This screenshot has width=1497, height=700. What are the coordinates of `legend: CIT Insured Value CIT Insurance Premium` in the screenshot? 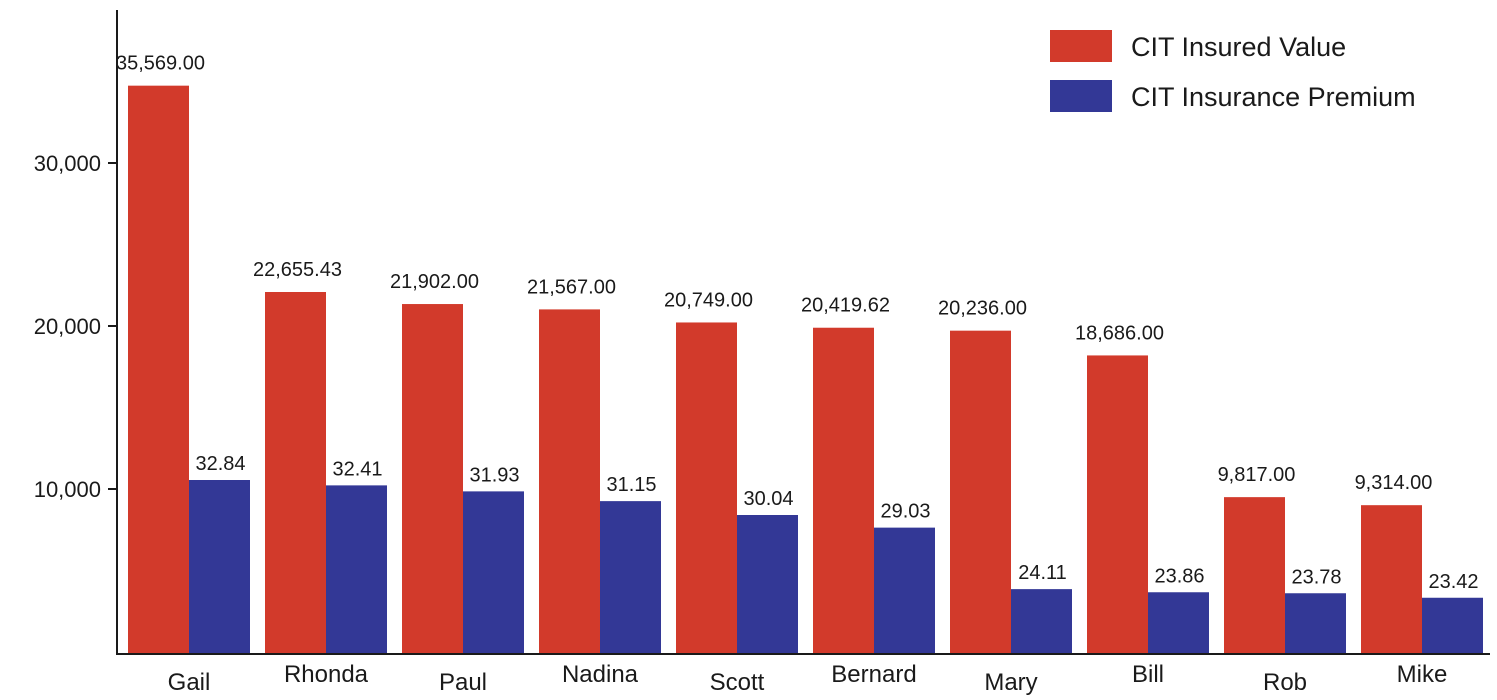 It's located at (1233, 71).